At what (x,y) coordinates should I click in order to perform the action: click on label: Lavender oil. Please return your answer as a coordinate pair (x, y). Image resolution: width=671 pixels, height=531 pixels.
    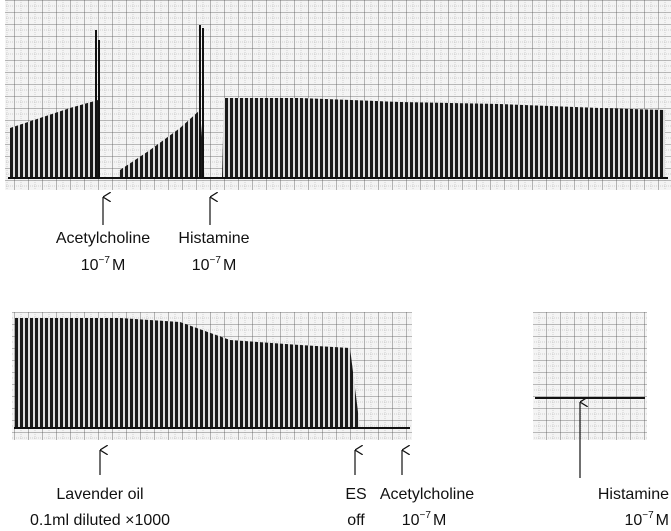
    Looking at the image, I should click on (99, 494).